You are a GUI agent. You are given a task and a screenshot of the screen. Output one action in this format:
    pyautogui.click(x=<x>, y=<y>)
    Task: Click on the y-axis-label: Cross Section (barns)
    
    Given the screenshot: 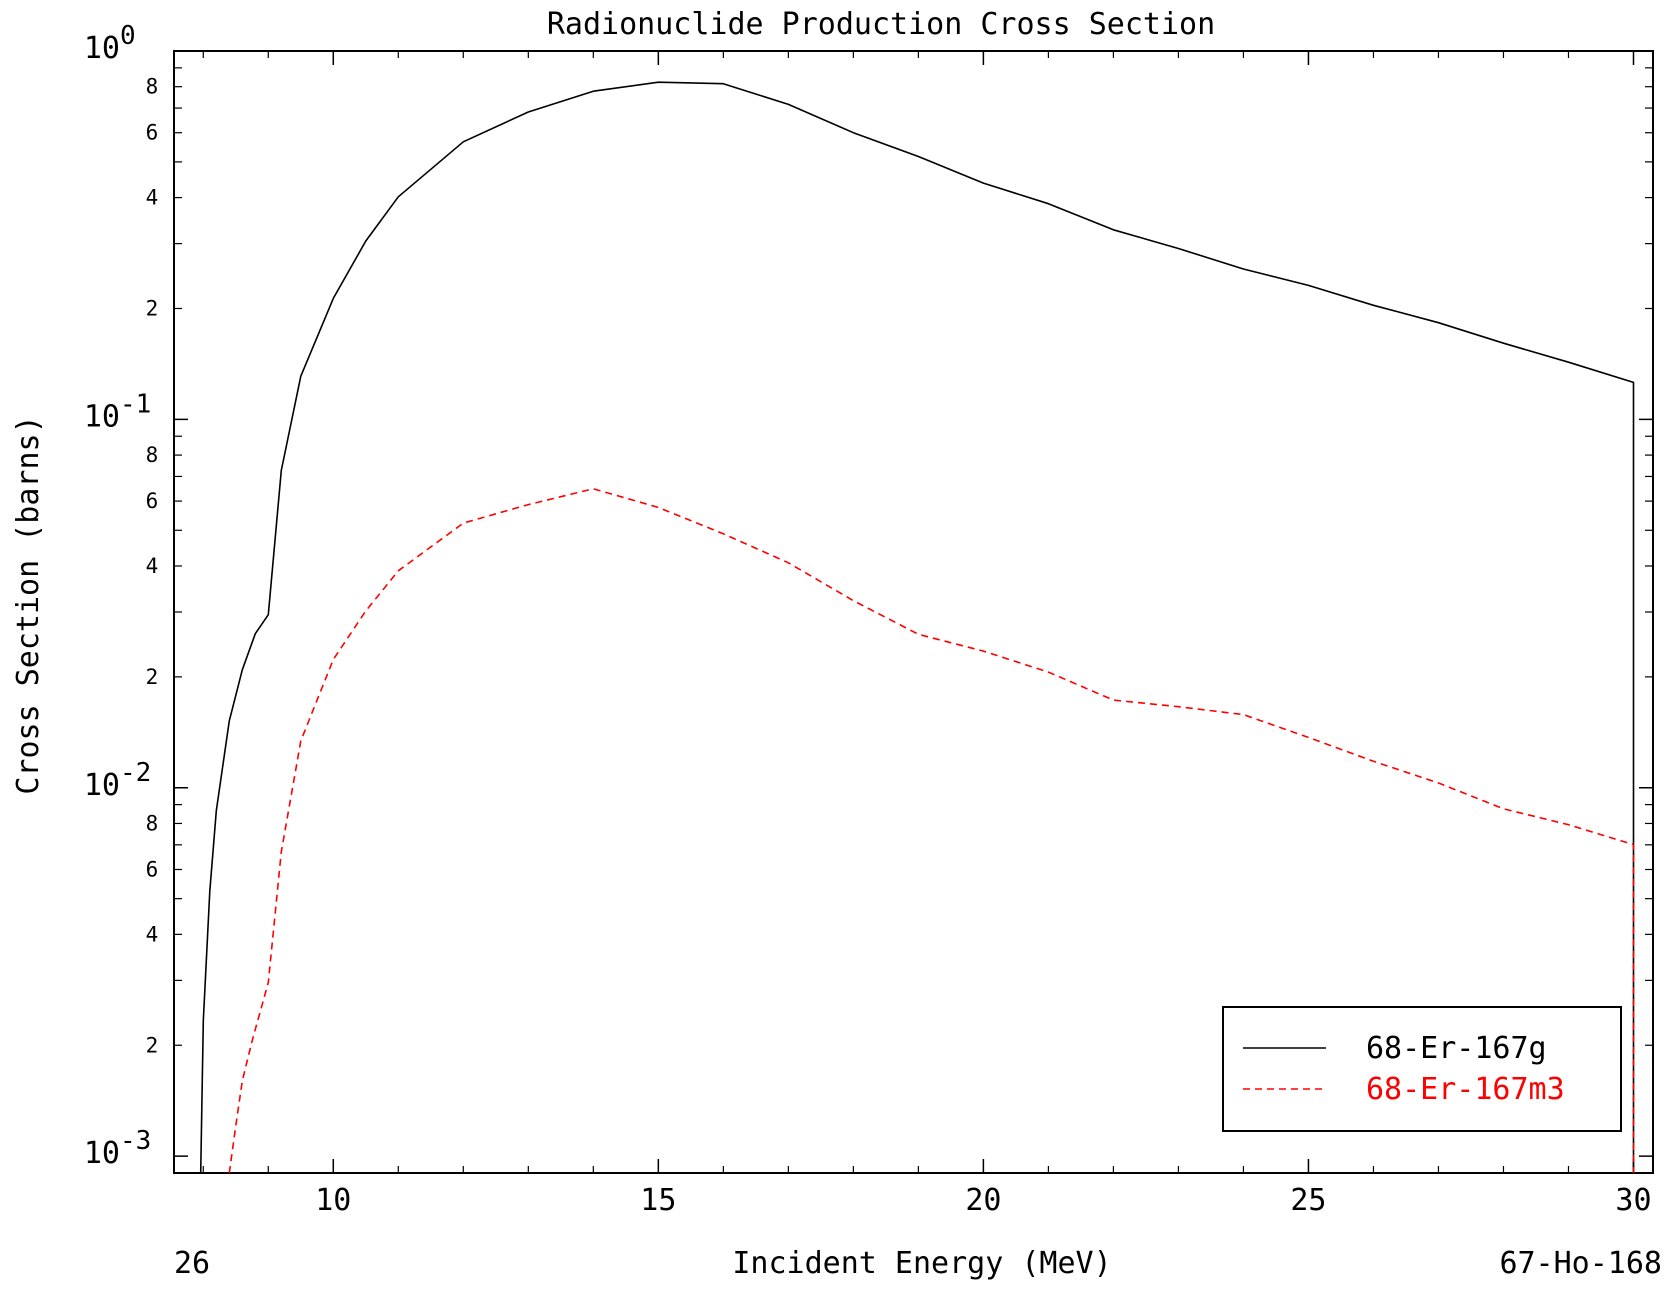 What is the action you would take?
    pyautogui.click(x=28, y=604)
    